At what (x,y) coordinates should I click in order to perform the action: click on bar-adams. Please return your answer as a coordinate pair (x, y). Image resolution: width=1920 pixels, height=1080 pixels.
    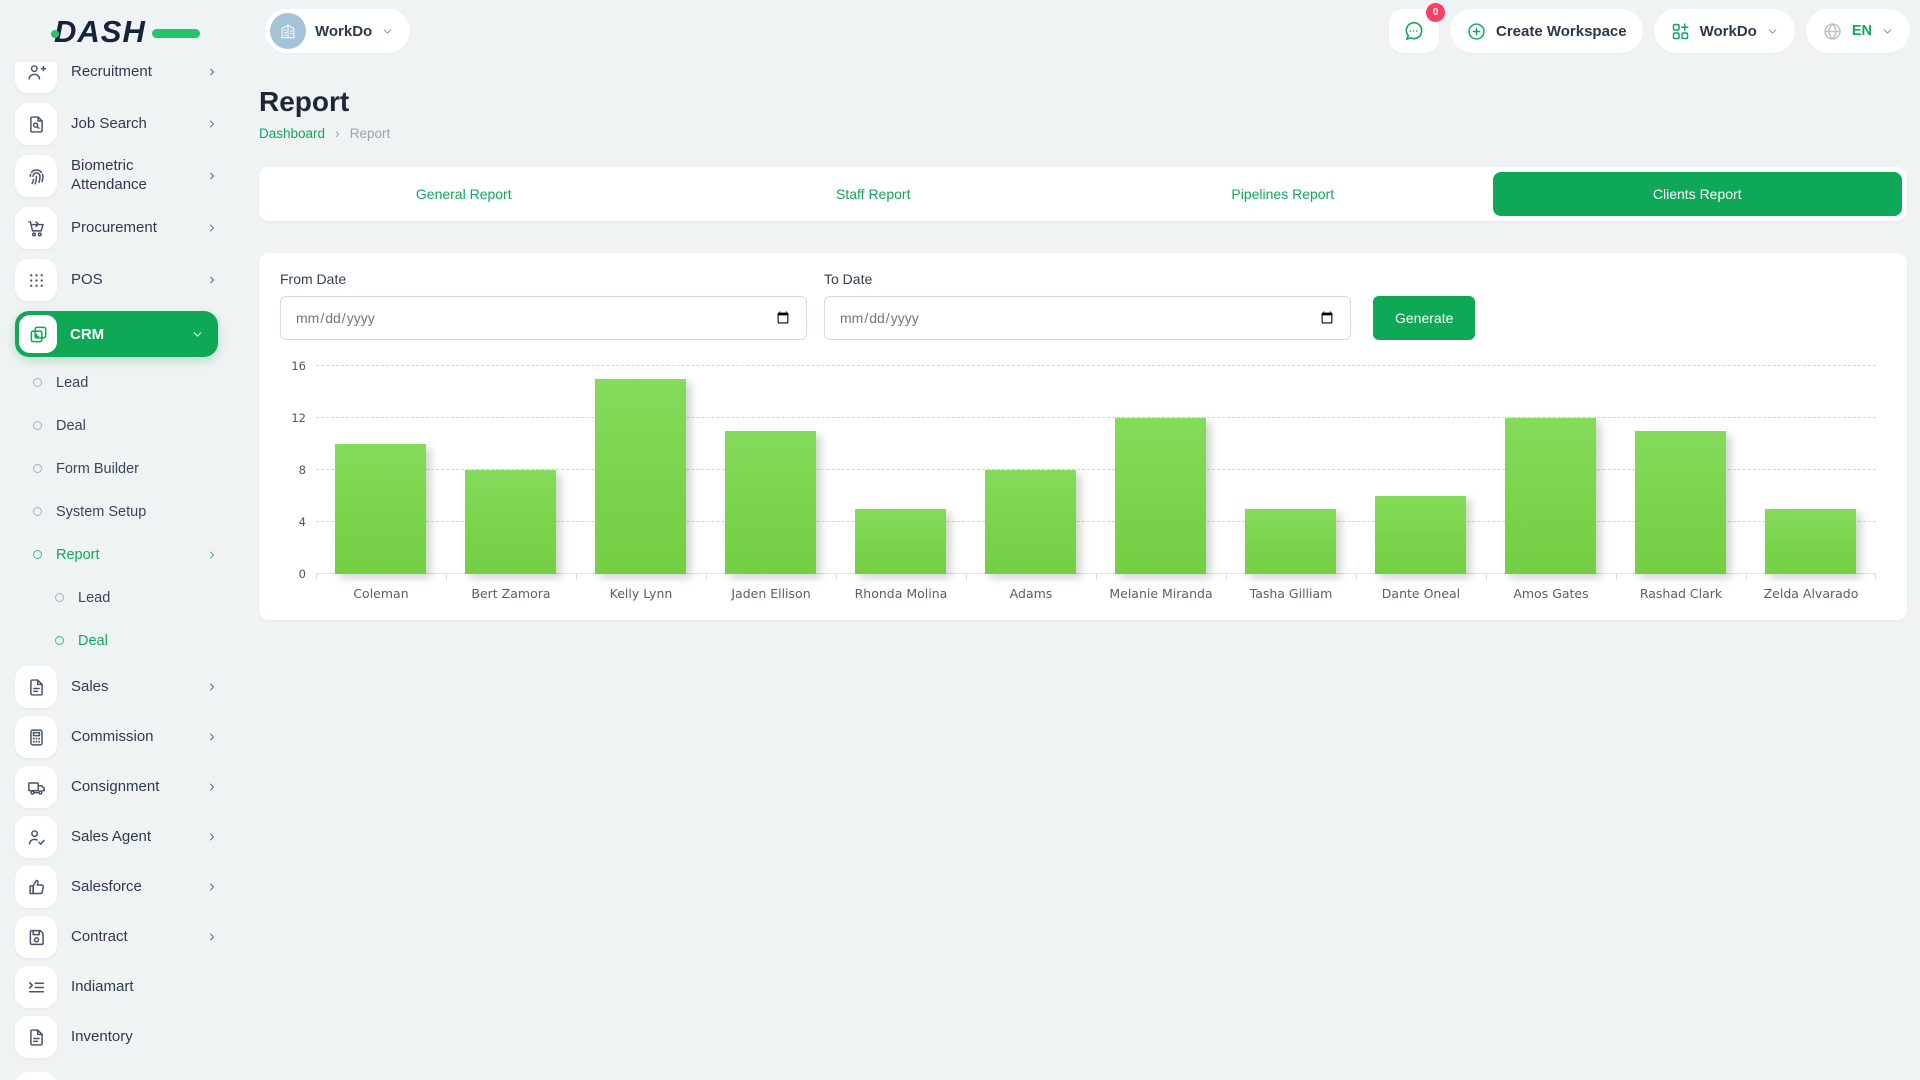
    Looking at the image, I should click on (1031, 522).